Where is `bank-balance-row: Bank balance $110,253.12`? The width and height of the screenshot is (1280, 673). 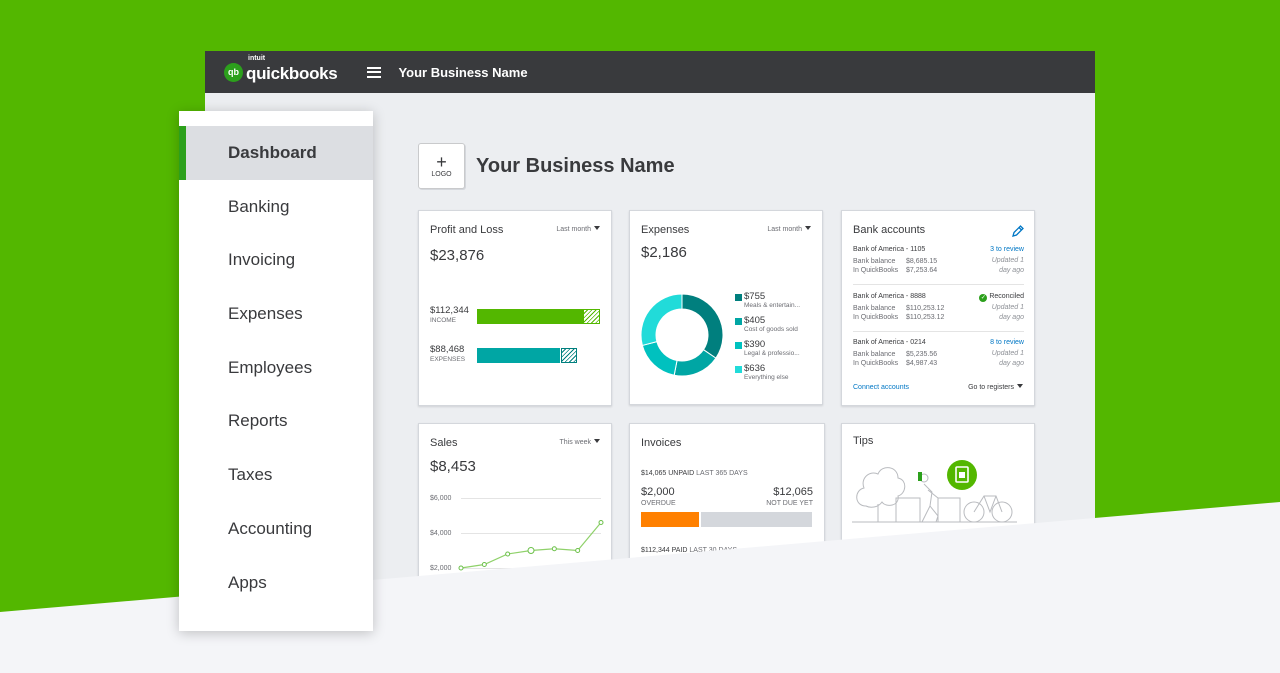
bank-balance-row: Bank balance $110,253.12 is located at coordinates (898, 308).